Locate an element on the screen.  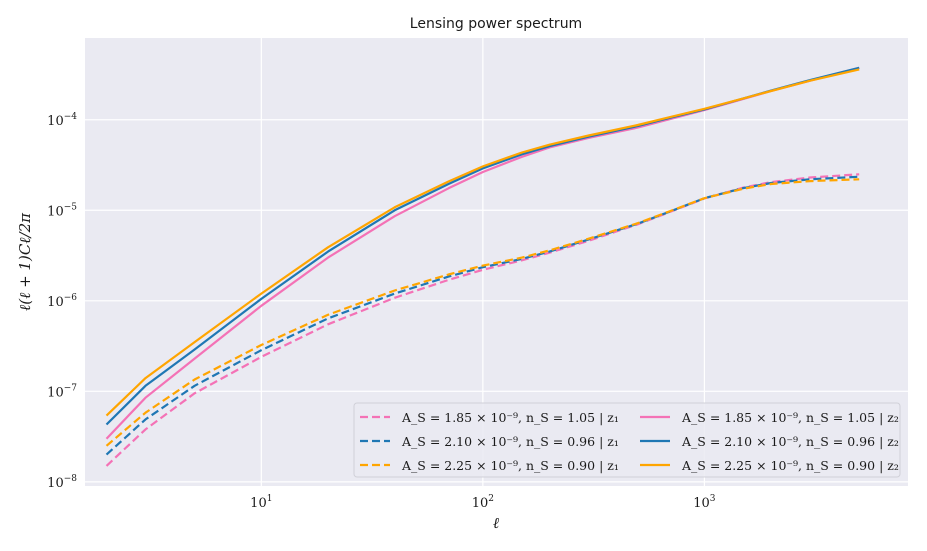
y-tick-label: 10⁻⁸ is located at coordinates (62, 482).